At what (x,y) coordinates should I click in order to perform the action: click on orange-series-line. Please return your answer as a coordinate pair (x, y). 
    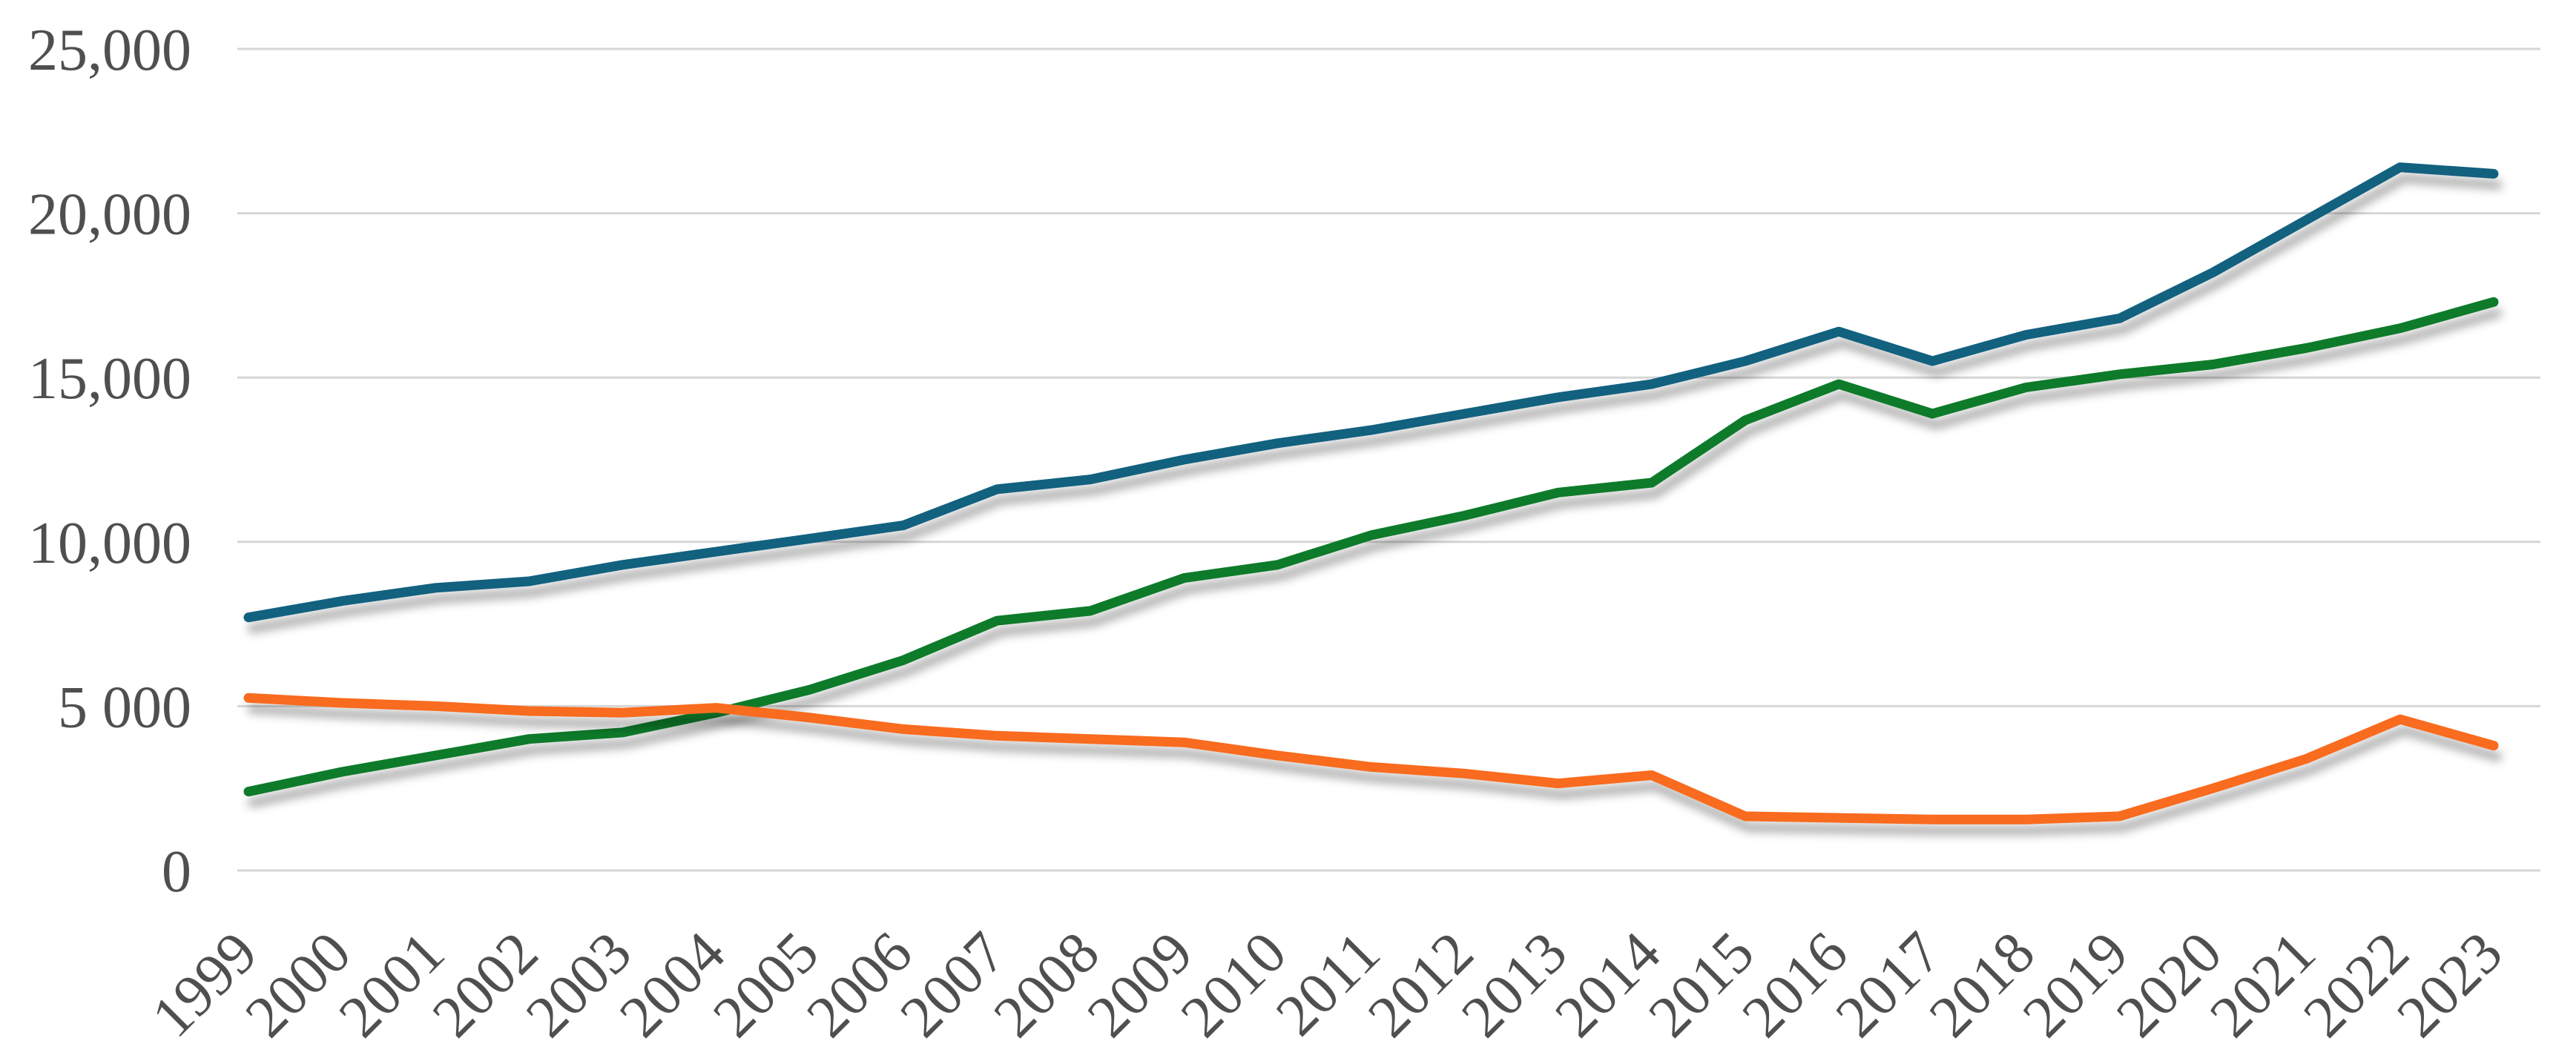
    Looking at the image, I should click on (1371, 758).